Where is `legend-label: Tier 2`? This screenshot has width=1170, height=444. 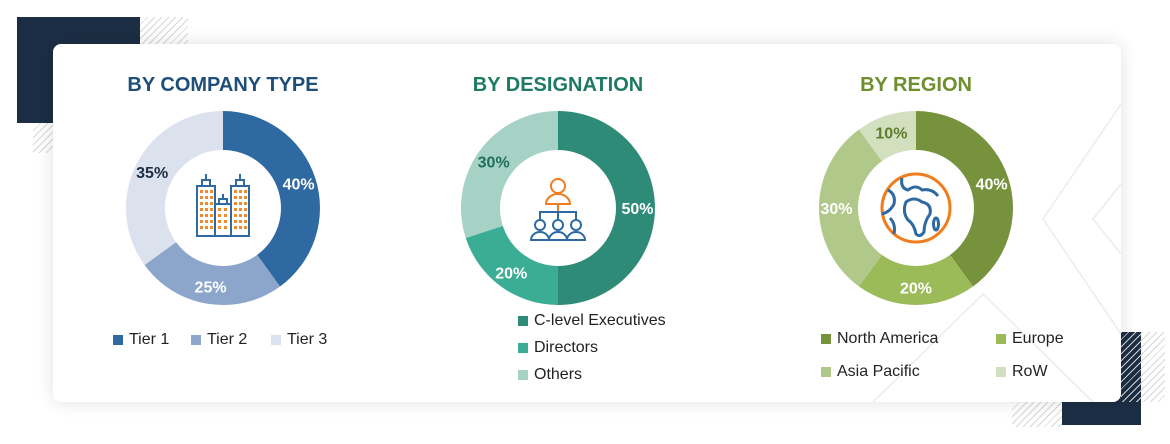
legend-label: Tier 2 is located at coordinates (227, 339).